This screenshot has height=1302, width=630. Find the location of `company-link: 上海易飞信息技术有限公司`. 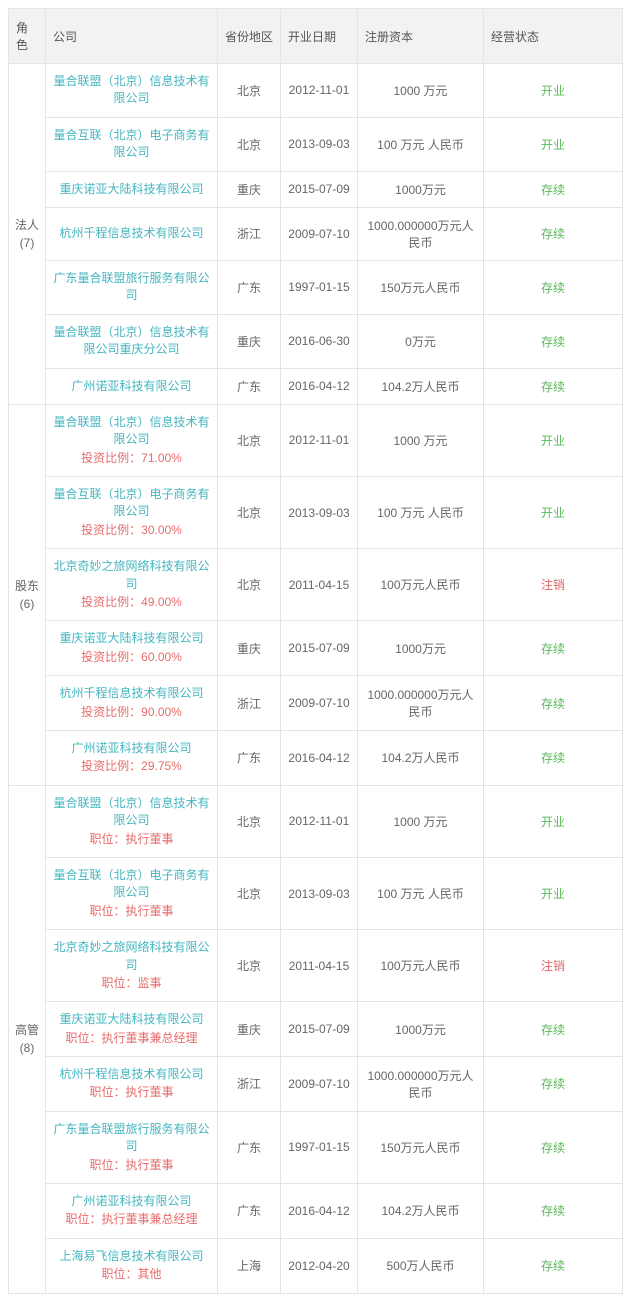

company-link: 上海易飞信息技术有限公司 is located at coordinates (131, 1255).